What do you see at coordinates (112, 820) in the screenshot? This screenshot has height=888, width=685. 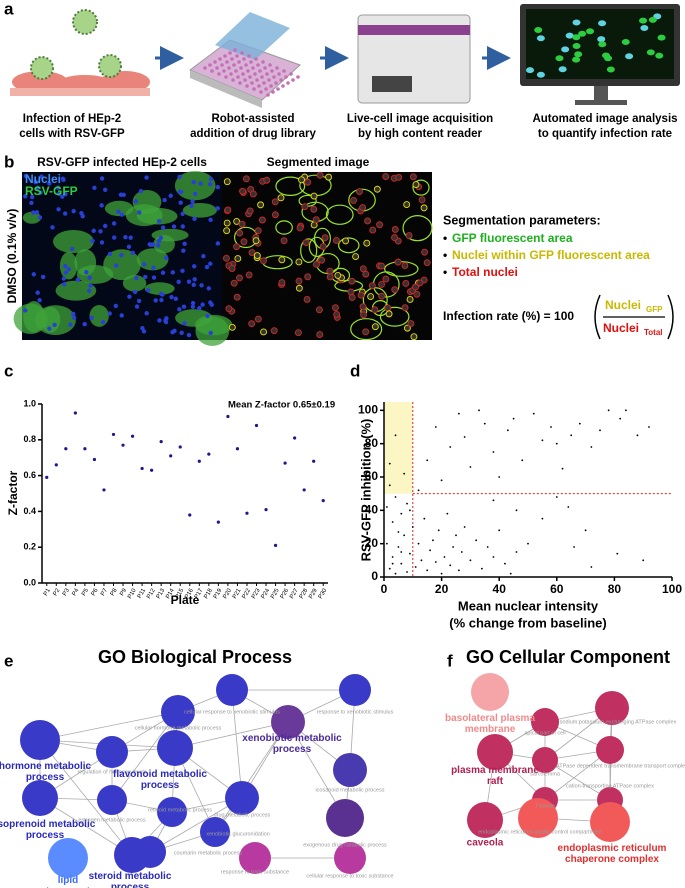 I see `node-label: estrogen metabolic process` at bounding box center [112, 820].